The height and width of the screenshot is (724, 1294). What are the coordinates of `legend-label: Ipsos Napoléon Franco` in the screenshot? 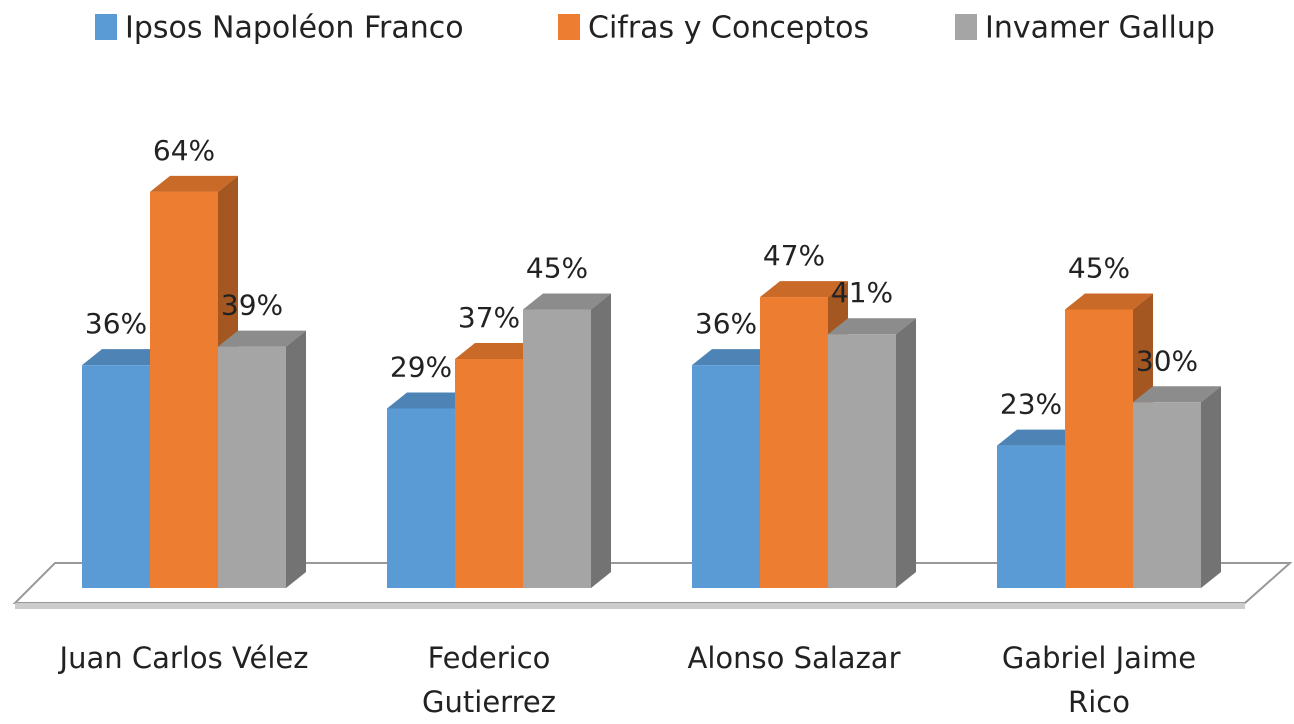 It's located at (294, 28).